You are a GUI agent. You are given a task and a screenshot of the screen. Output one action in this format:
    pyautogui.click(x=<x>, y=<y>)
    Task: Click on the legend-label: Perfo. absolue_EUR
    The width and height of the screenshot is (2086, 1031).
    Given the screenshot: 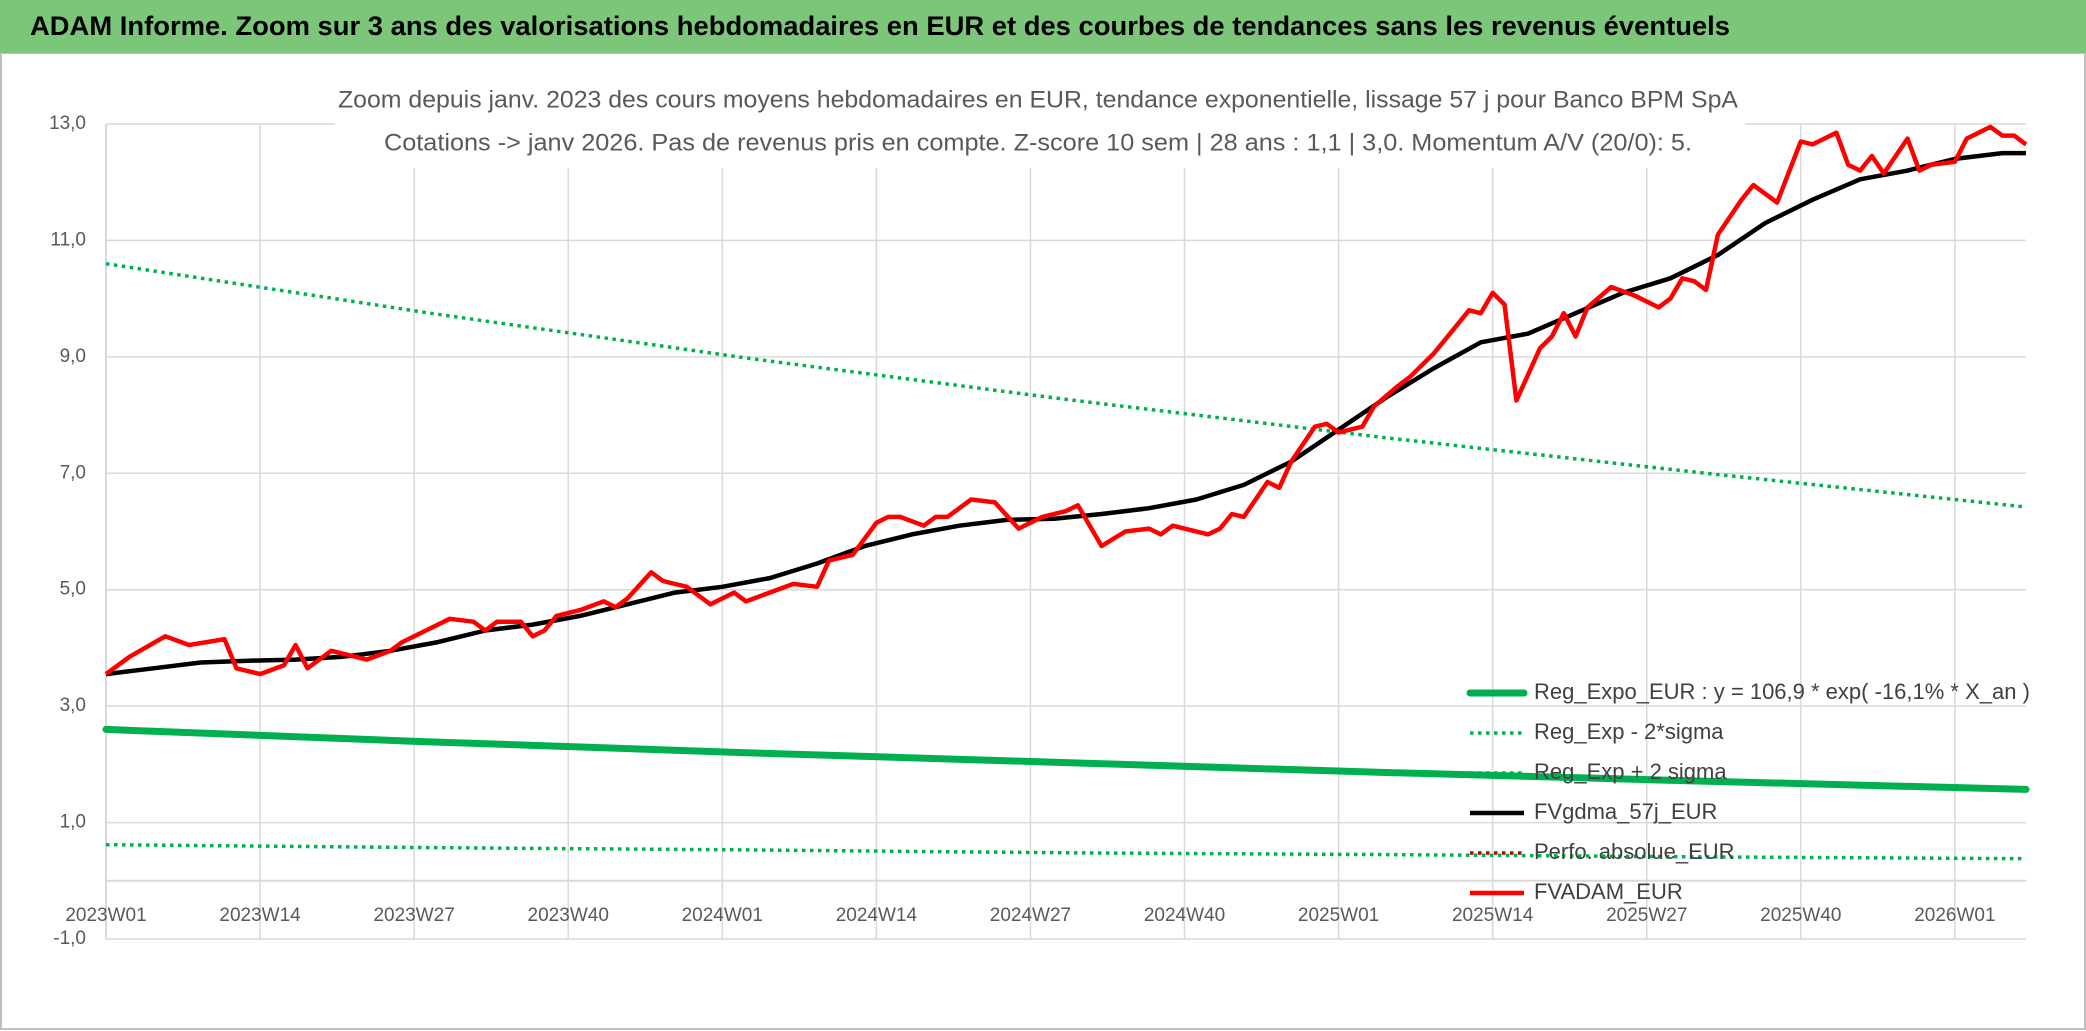 What is the action you would take?
    pyautogui.click(x=1634, y=851)
    